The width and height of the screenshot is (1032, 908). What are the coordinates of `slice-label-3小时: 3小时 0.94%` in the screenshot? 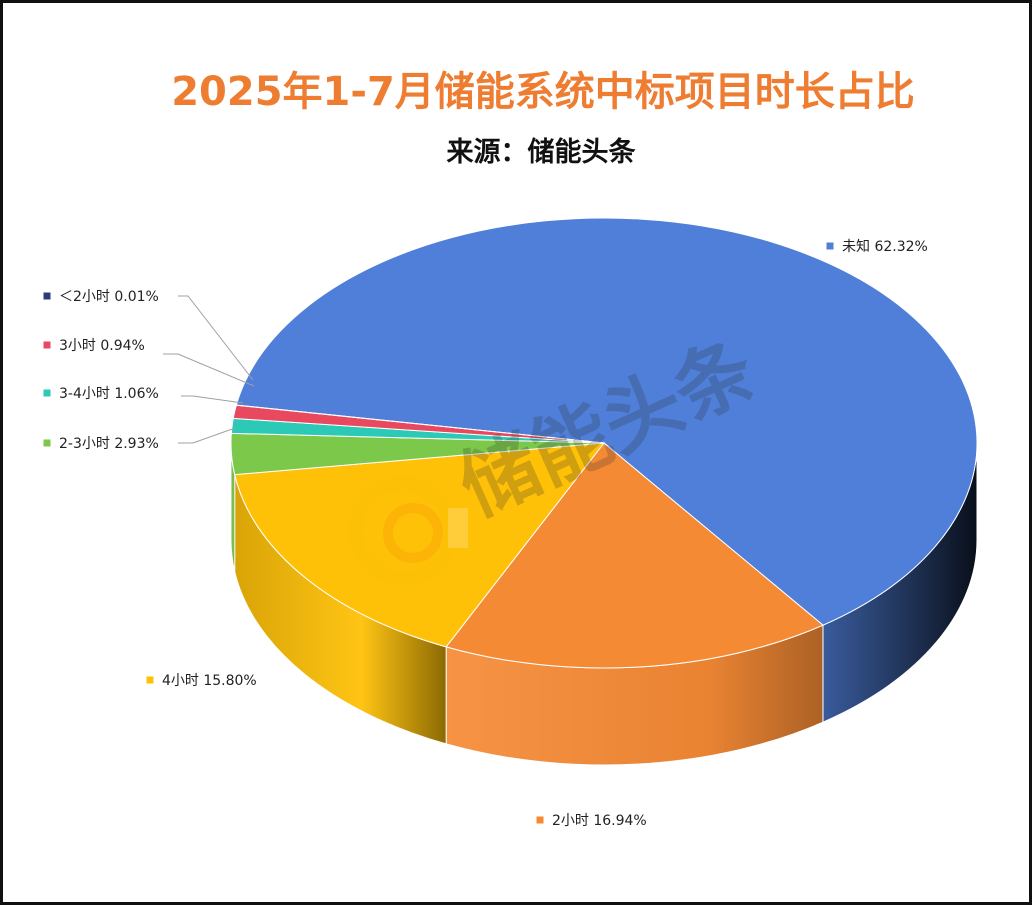 It's located at (102, 346).